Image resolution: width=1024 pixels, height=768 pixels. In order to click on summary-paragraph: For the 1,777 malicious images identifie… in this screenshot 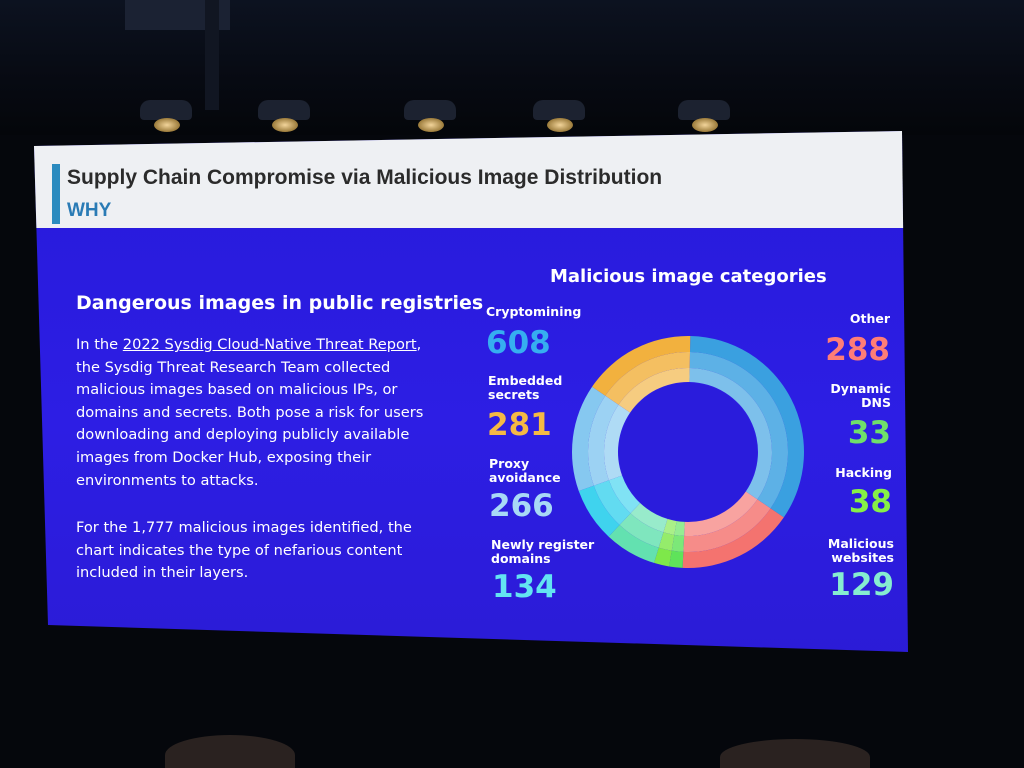, I will do `click(244, 550)`.